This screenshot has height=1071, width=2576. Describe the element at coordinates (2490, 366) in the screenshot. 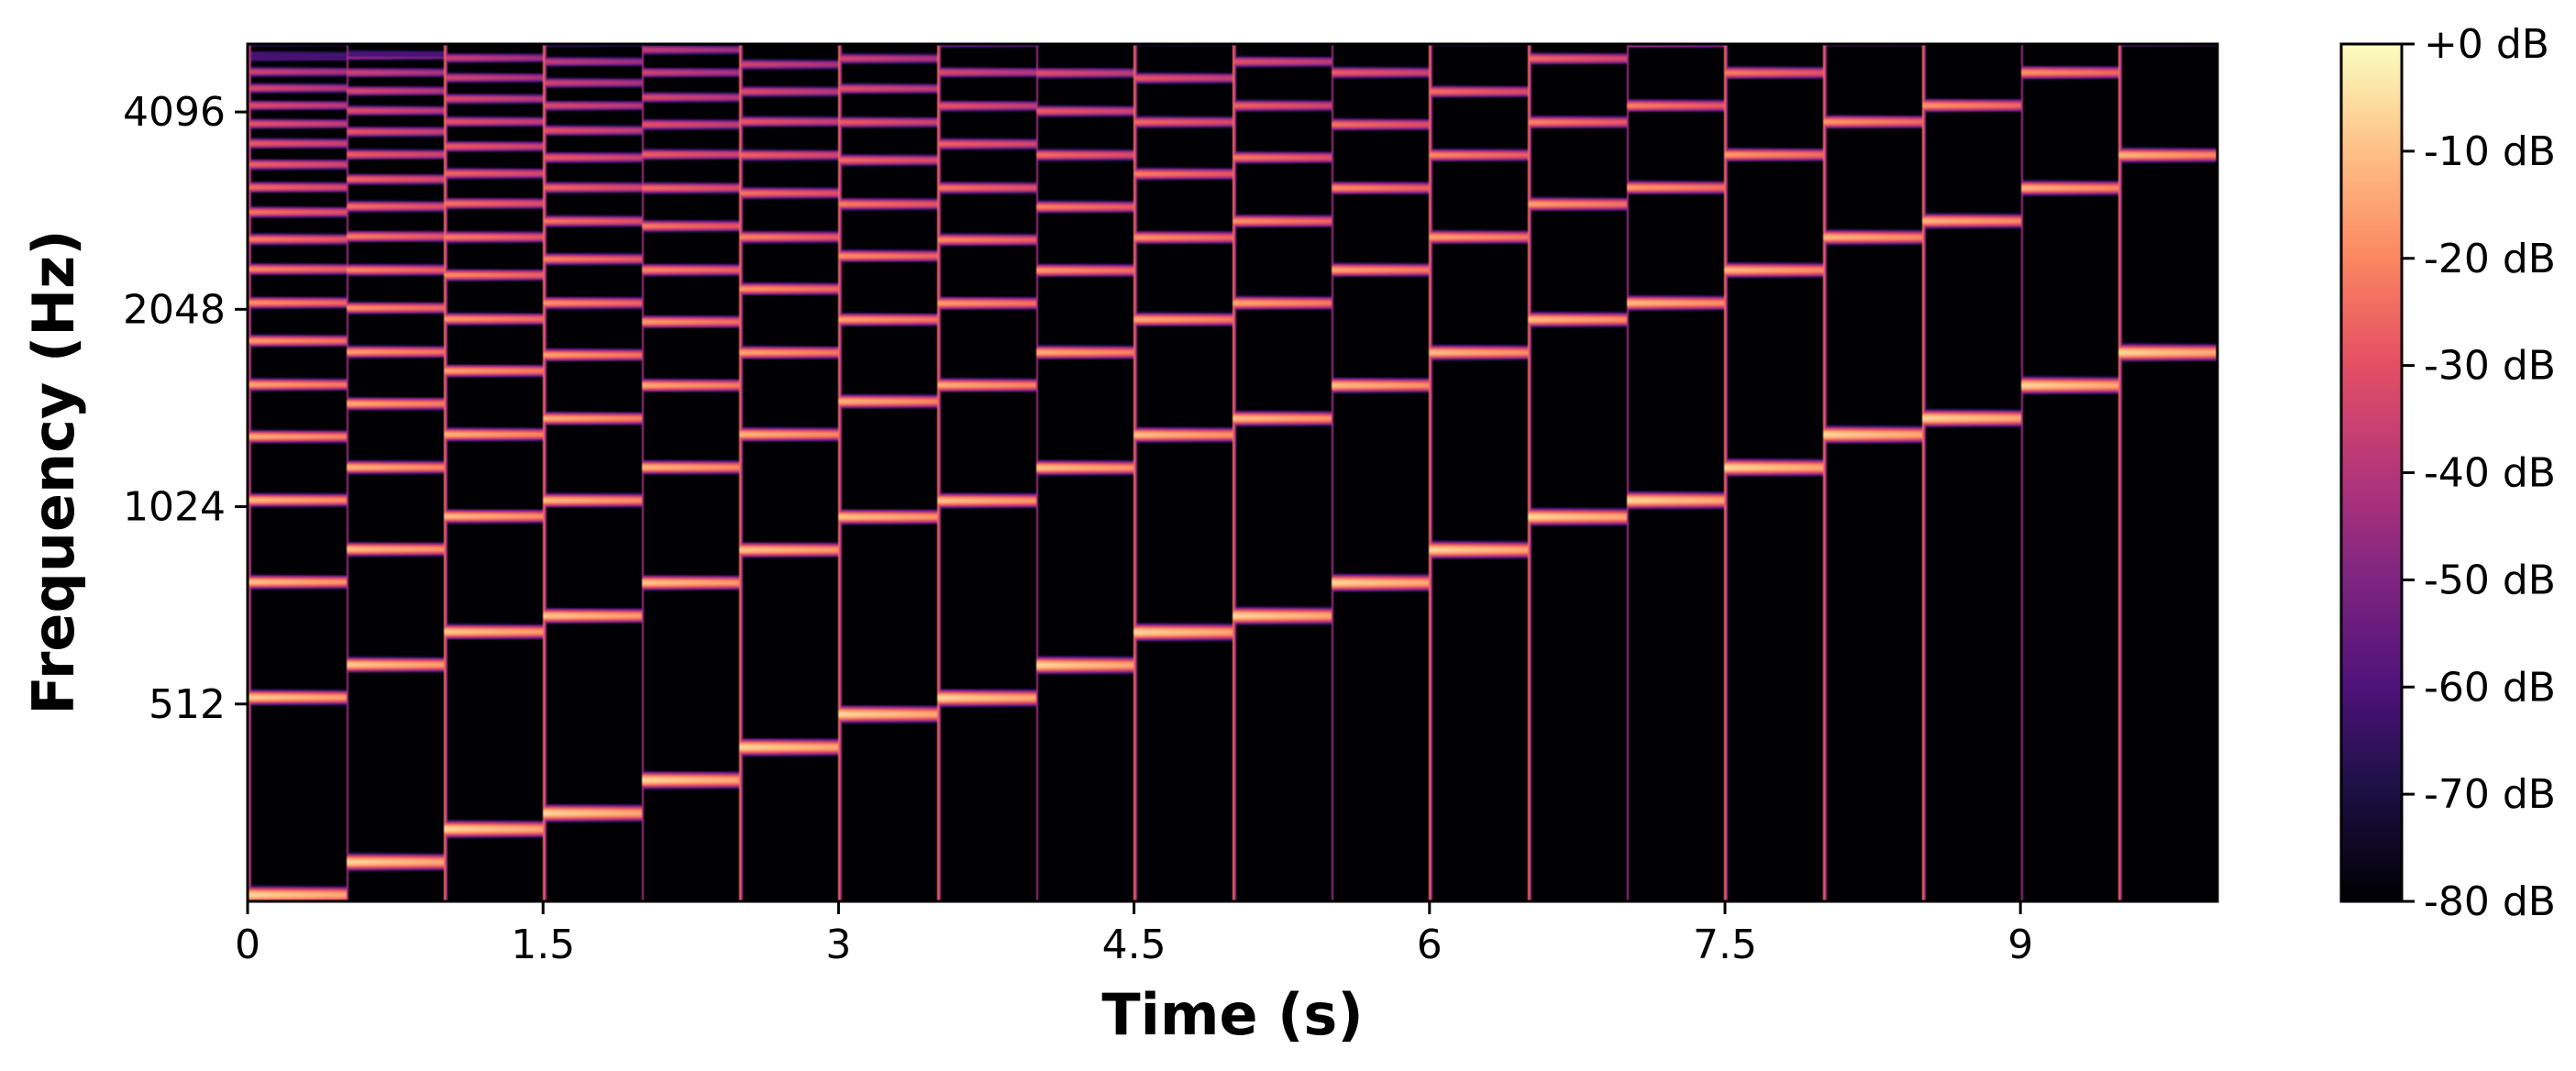

I see `colorbar-tick-label: -30 dB` at that location.